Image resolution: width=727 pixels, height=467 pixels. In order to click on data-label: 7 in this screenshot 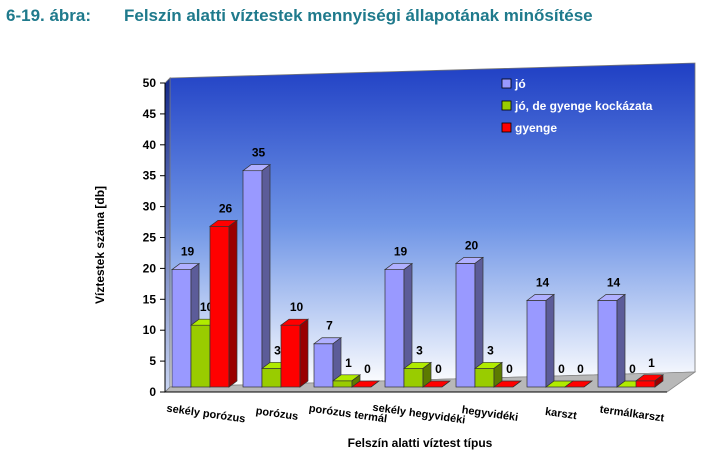, I will do `click(329, 326)`.